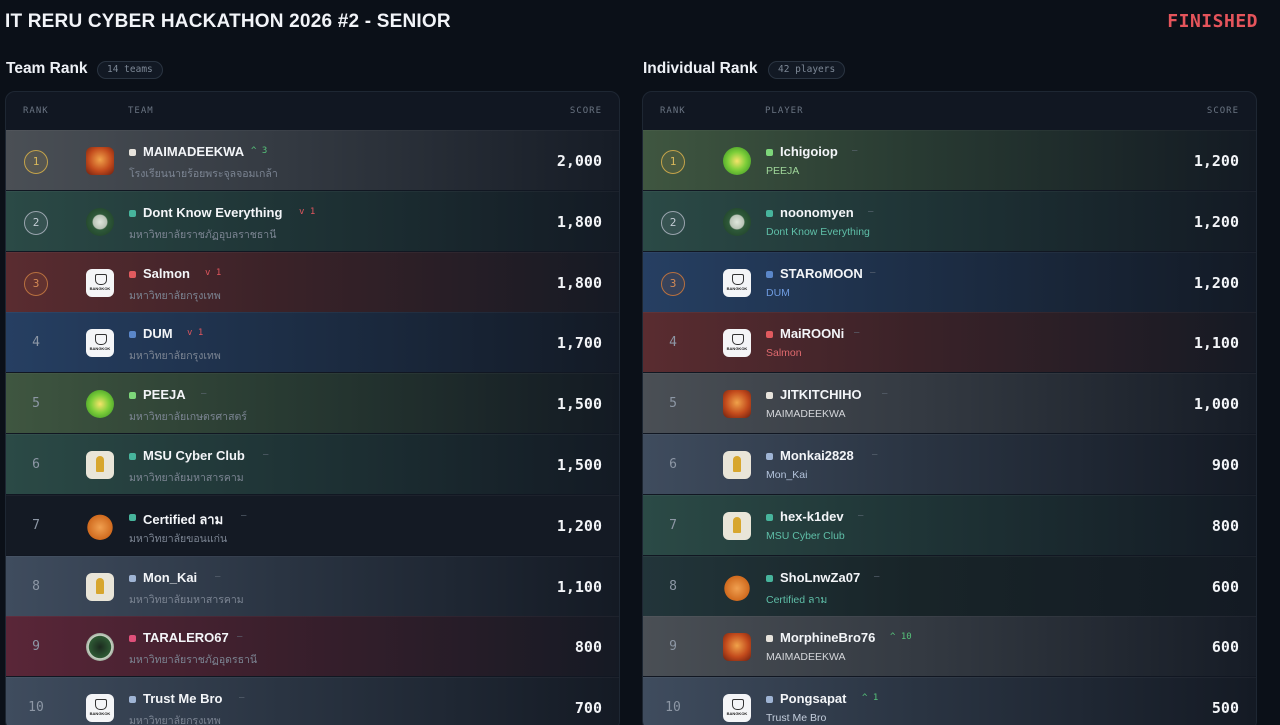 This screenshot has width=1280, height=725. What do you see at coordinates (809, 151) in the screenshot?
I see `player-name: Ichigoiop` at bounding box center [809, 151].